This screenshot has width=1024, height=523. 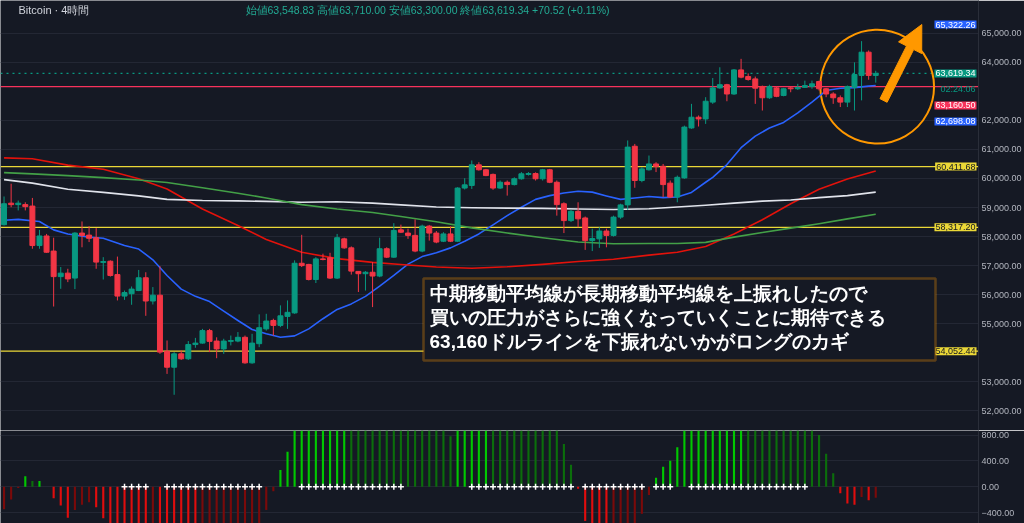 I want to click on y-tick-label: 64,000.00, so click(x=1001, y=62).